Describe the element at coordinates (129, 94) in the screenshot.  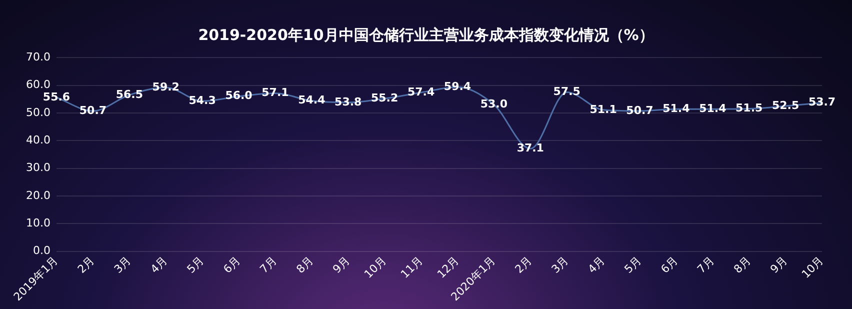
I see `data-label: 56.5` at that location.